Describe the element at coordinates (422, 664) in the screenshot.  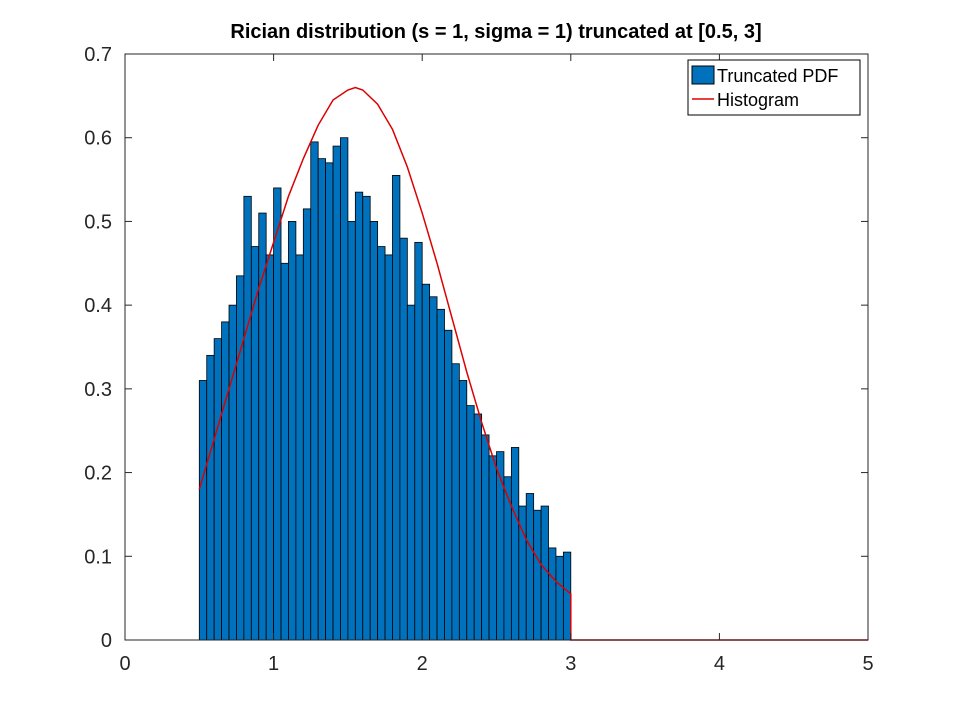
I see `x-tick-label: 2` at that location.